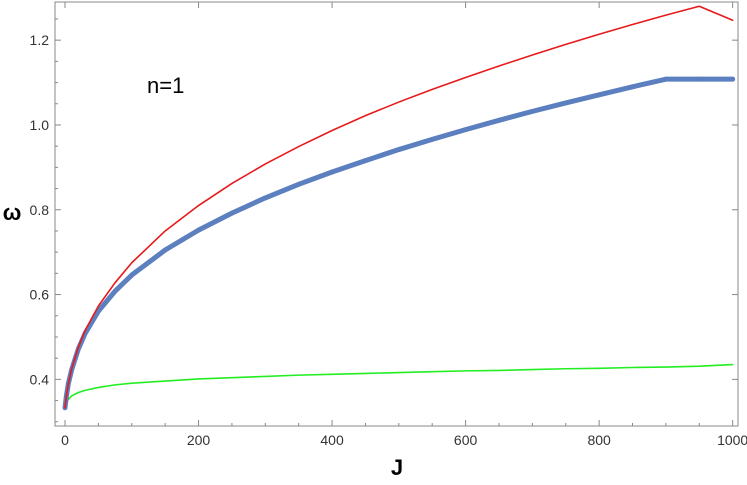 Image resolution: width=747 pixels, height=485 pixels. Describe the element at coordinates (466, 440) in the screenshot. I see `x-tick-label: 600` at that location.